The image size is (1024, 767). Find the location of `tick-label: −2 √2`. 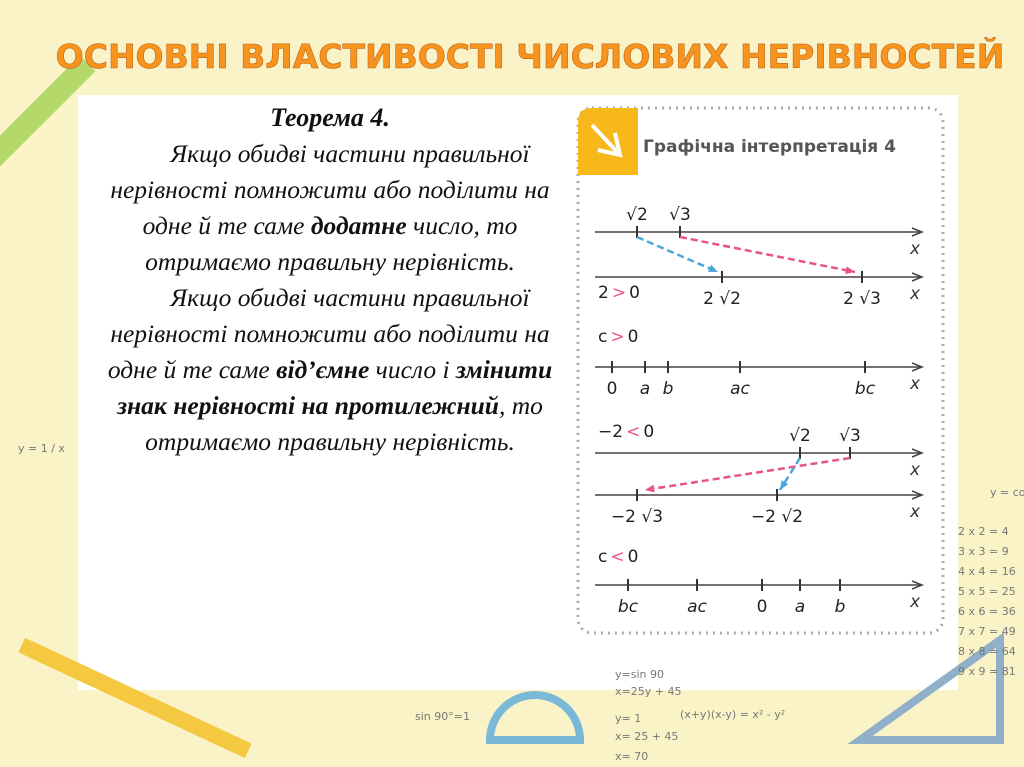

tick-label: −2 √2 is located at coordinates (777, 517).